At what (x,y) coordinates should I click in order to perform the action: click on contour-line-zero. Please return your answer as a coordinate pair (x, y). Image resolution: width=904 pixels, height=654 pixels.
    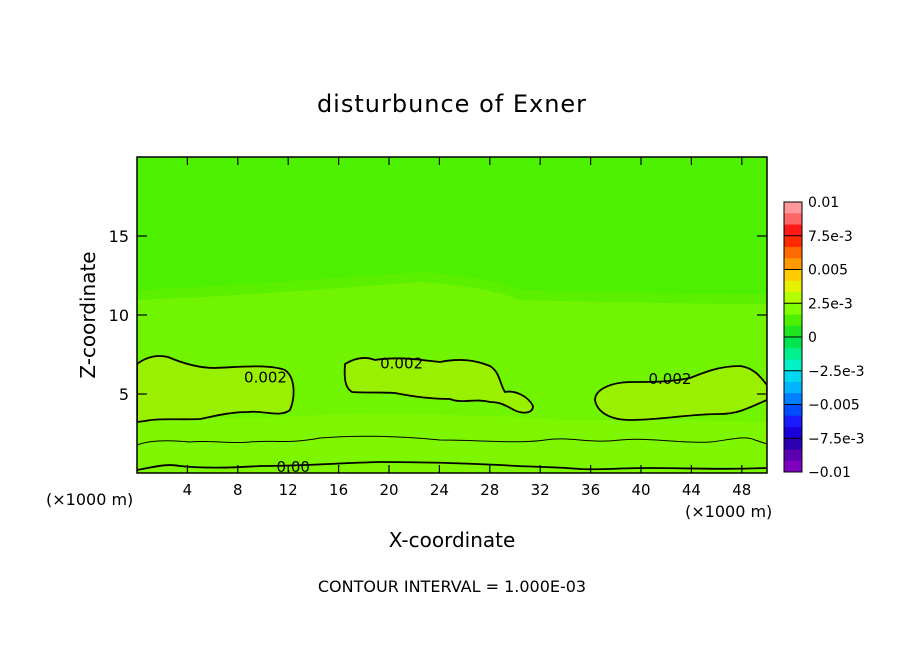
    Looking at the image, I should click on (452, 466).